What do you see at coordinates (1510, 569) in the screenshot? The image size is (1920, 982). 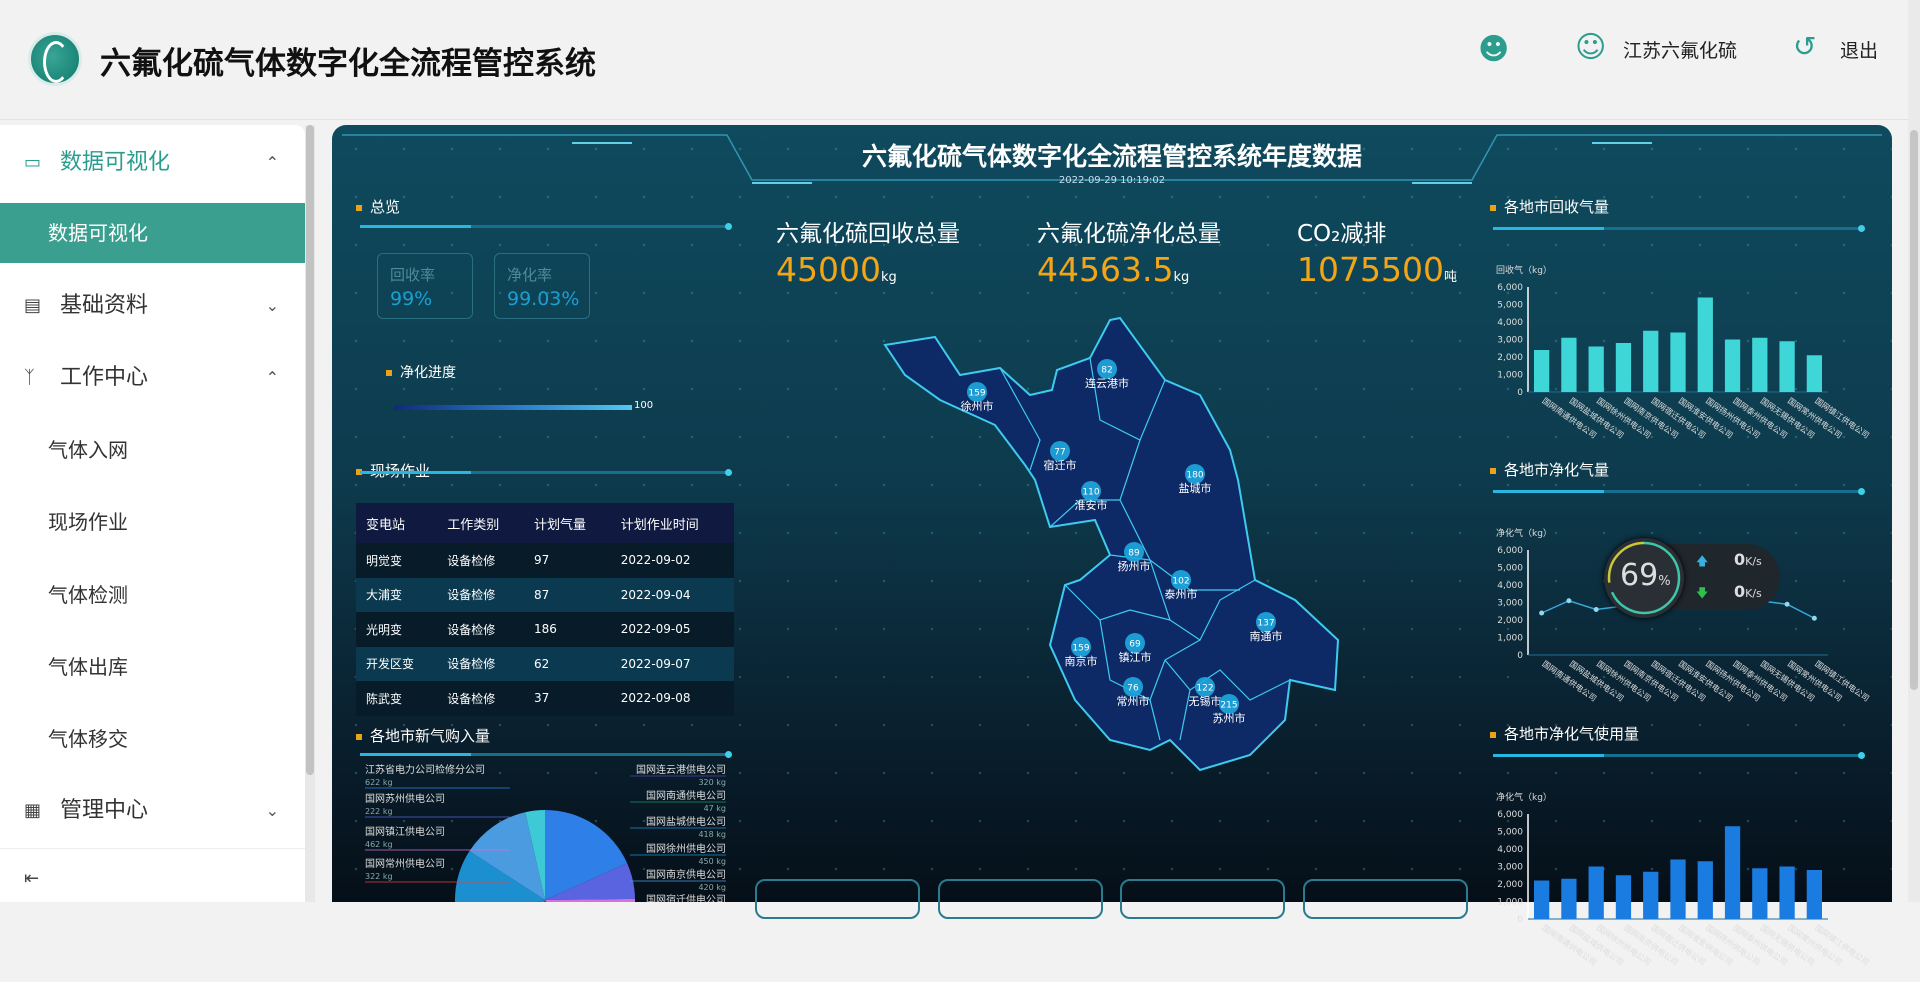 I see `y-tick-label: 5,000` at bounding box center [1510, 569].